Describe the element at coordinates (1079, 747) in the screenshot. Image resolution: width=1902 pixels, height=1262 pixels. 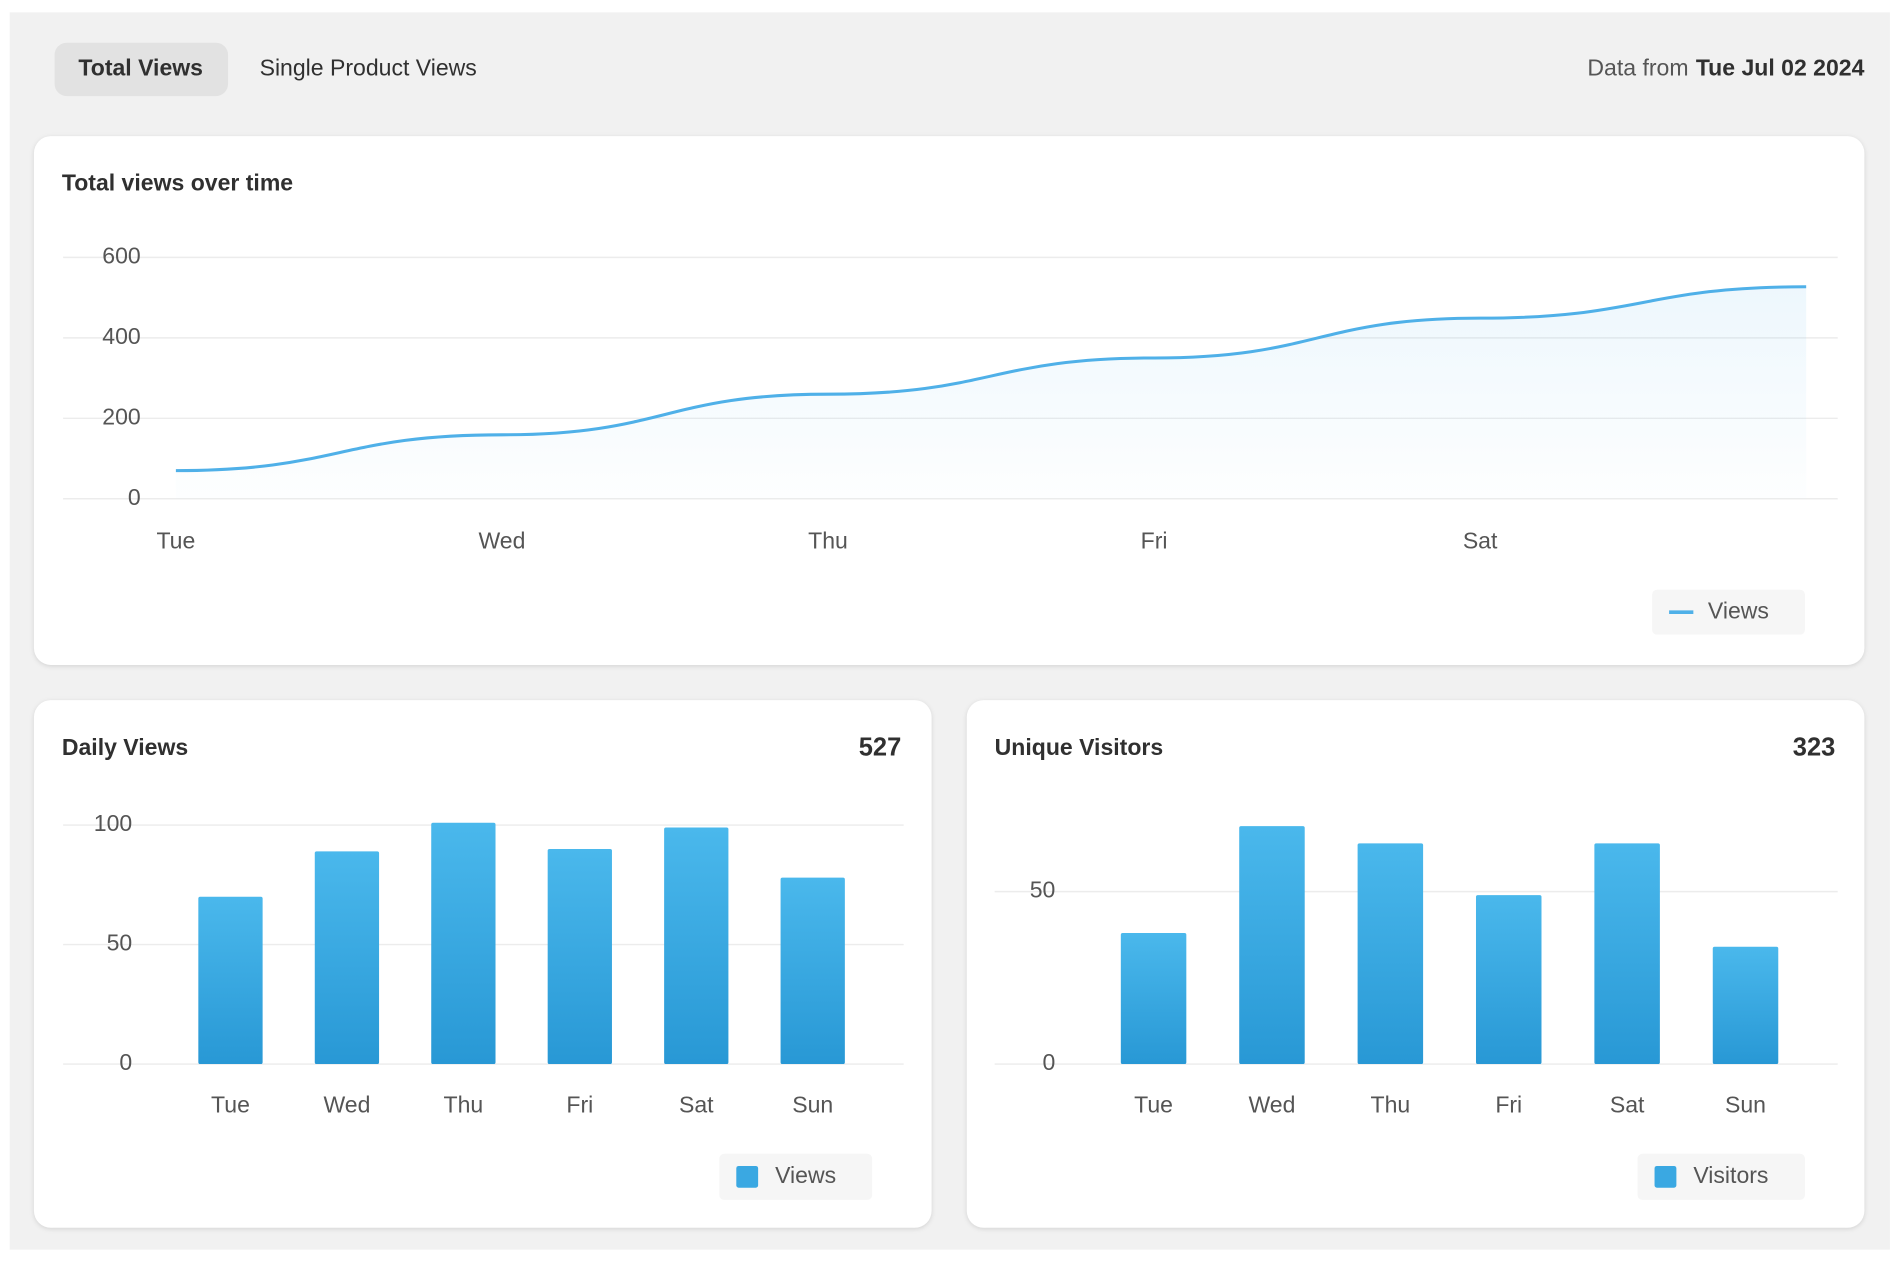
I see `chart-title: Unique Visitors` at that location.